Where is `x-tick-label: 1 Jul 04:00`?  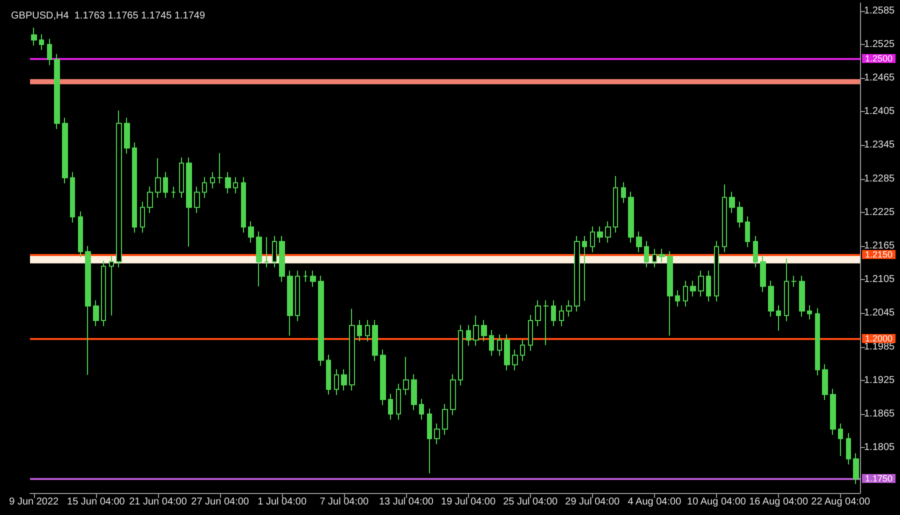
x-tick-label: 1 Jul 04:00 is located at coordinates (282, 502).